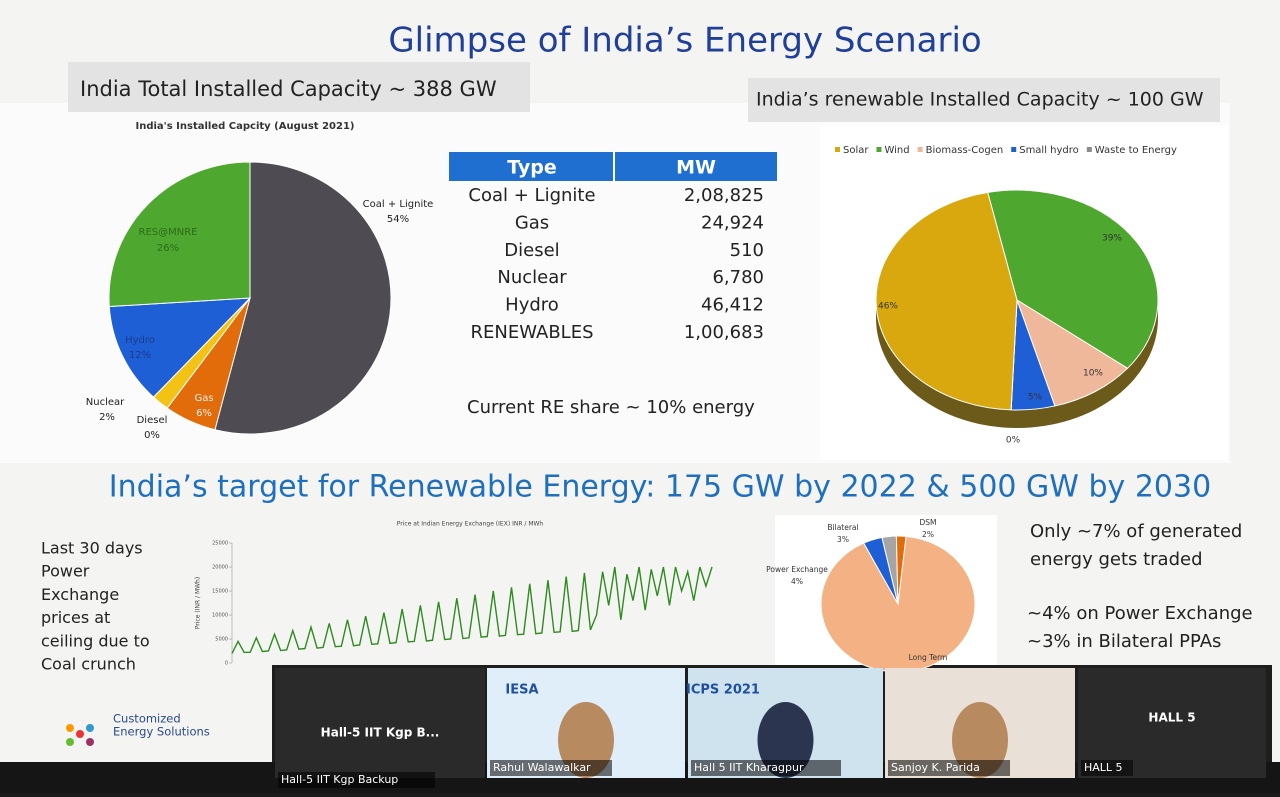  I want to click on slice-label: Power Exchange, so click(797, 569).